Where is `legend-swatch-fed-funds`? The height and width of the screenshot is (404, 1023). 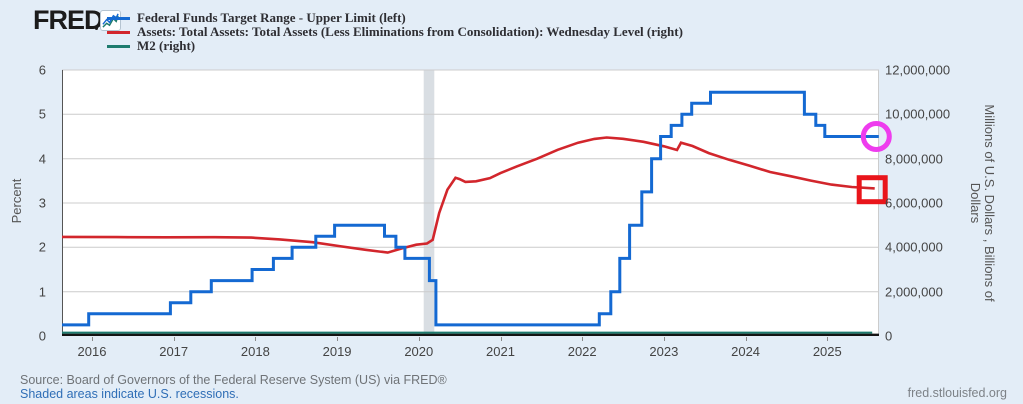 legend-swatch-fed-funds is located at coordinates (118, 18).